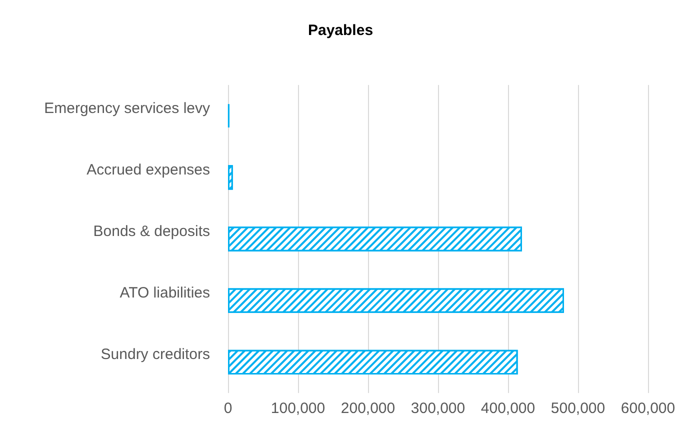 The image size is (681, 441). I want to click on chart-title: Payables, so click(341, 30).